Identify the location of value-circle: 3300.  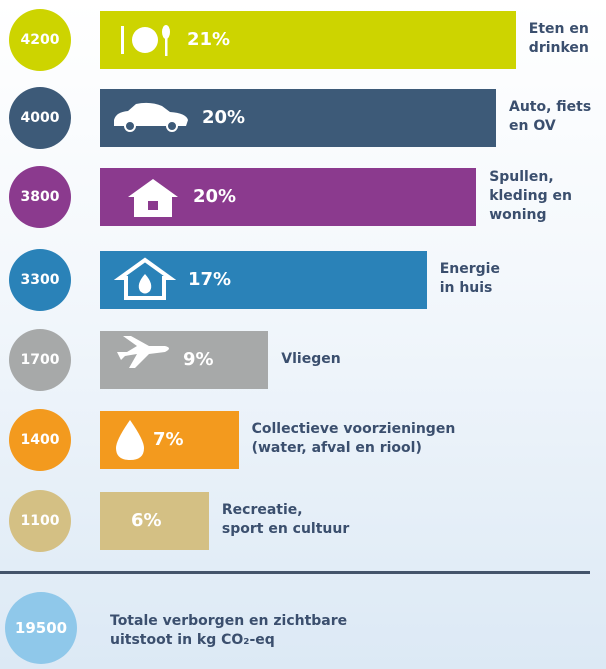
(40, 280).